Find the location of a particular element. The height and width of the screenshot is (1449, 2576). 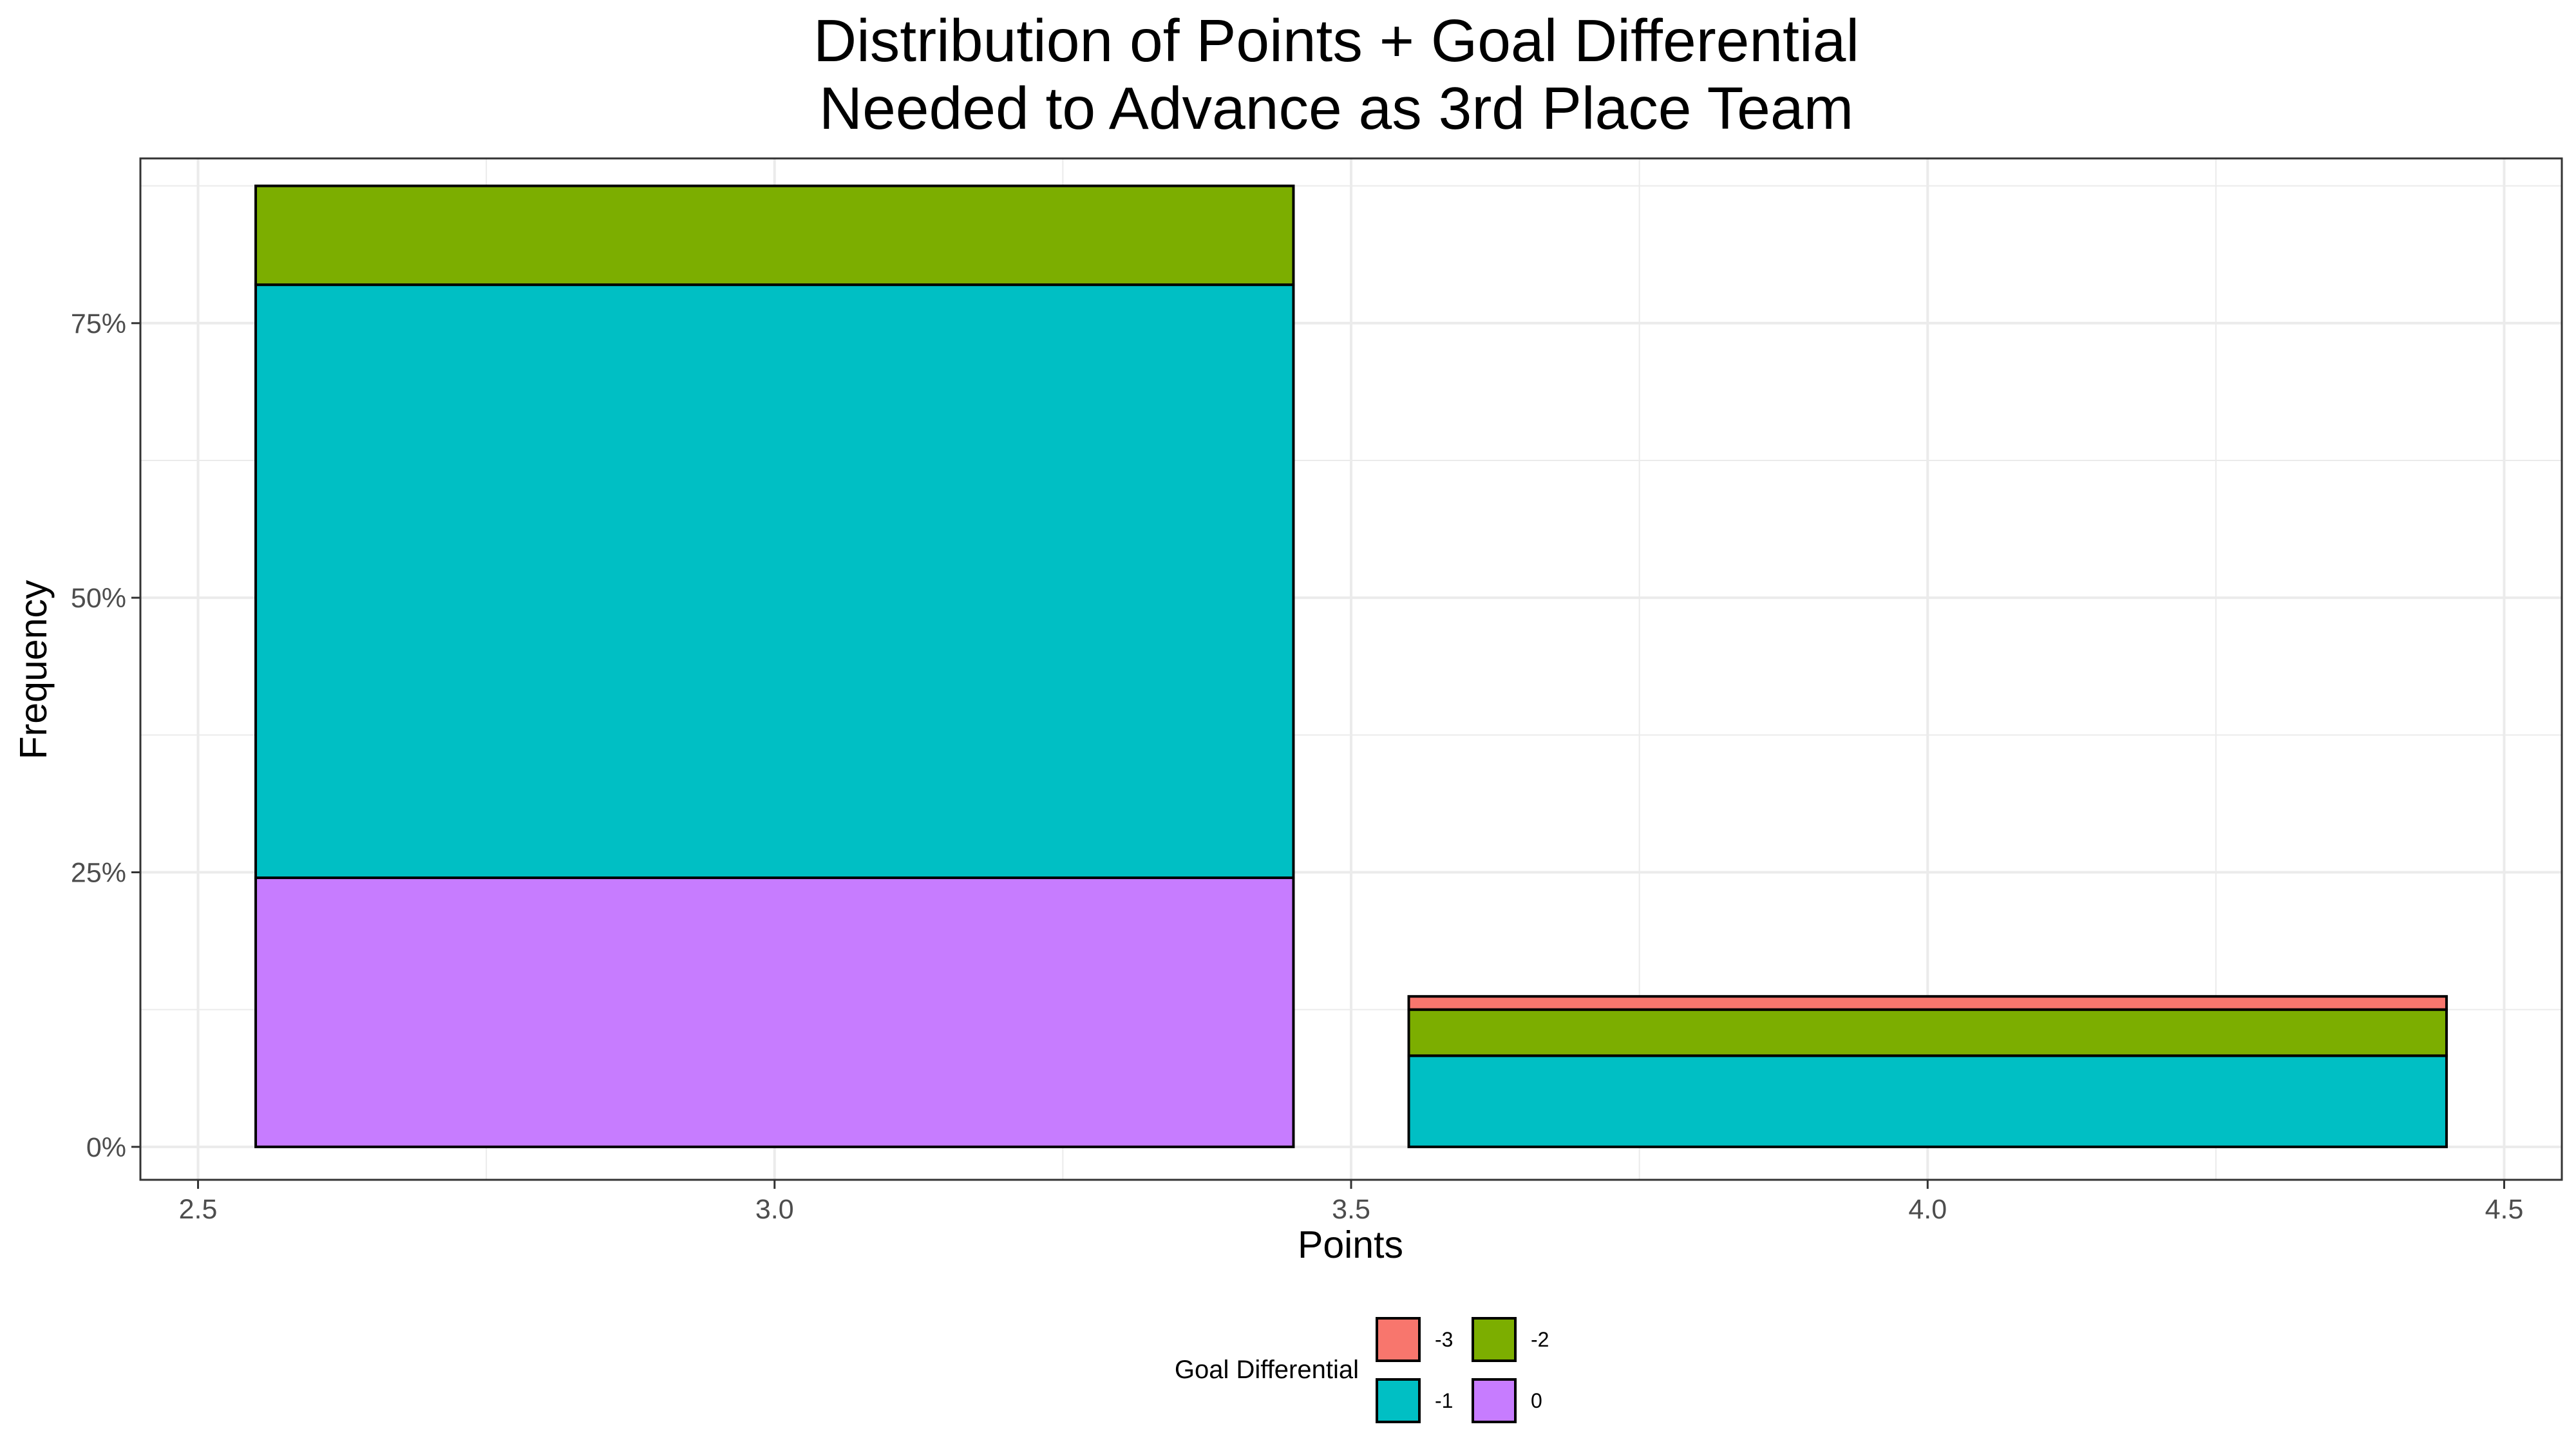

chart-title-line-2: Needed to Advance as 3rd Place Team is located at coordinates (1336, 108).